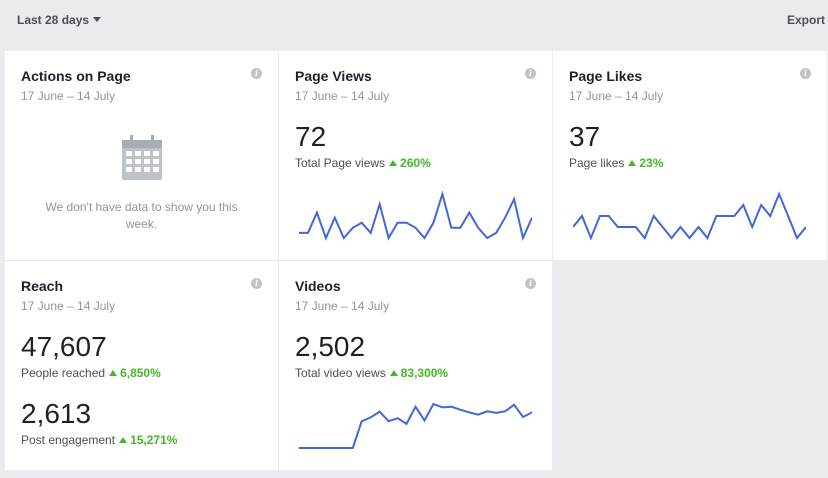  I want to click on metric-label-2: Post engagement 15,271%, so click(99, 440).